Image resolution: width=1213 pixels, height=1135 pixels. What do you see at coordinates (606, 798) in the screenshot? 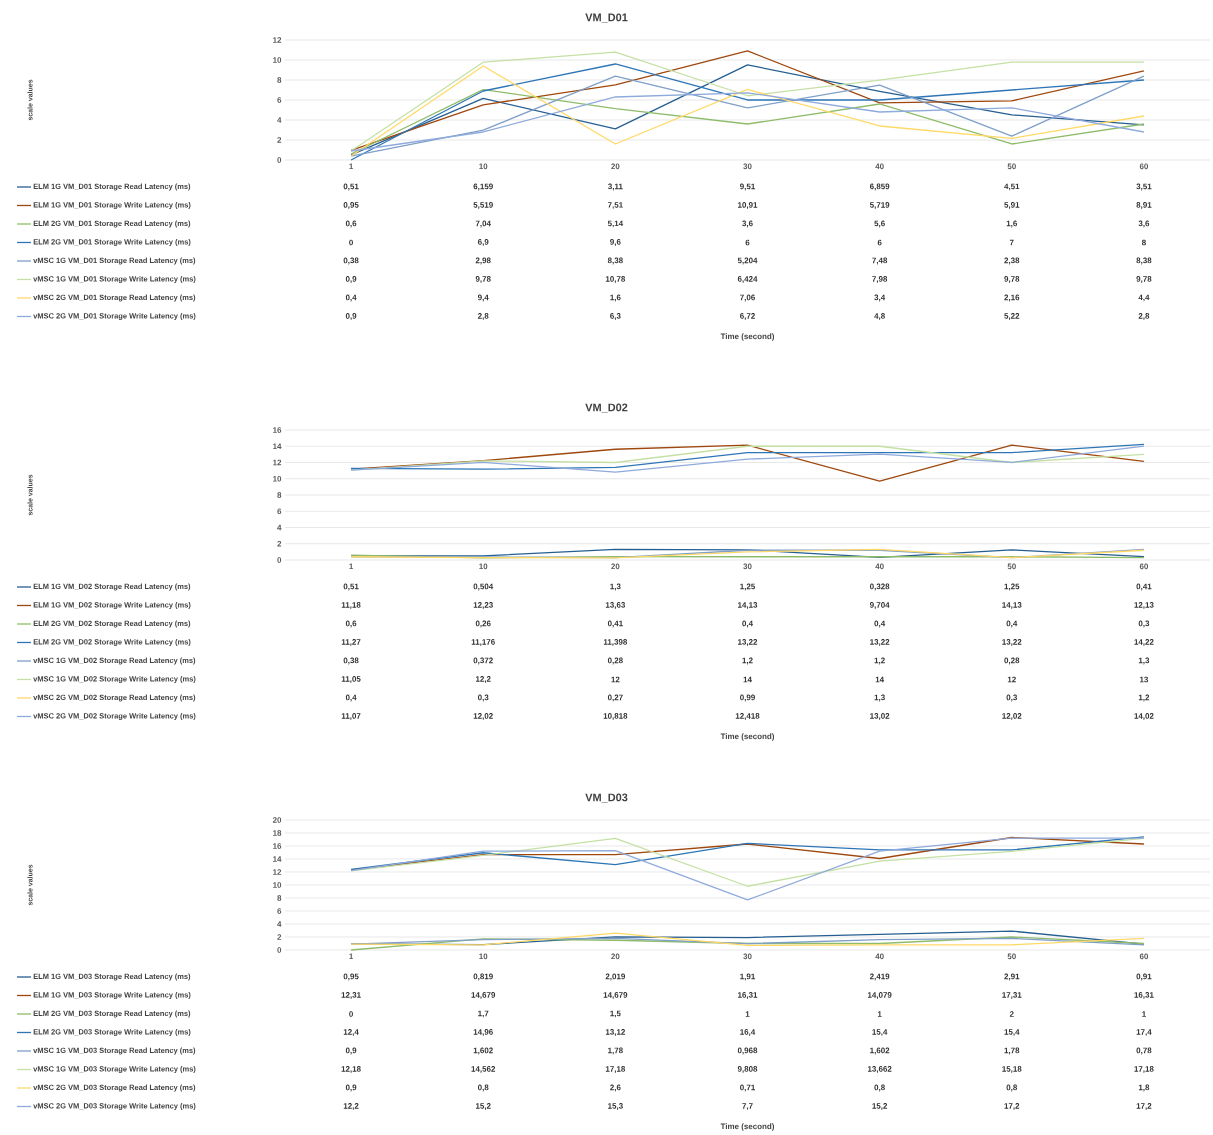
I see `chart-title: VM_D03` at bounding box center [606, 798].